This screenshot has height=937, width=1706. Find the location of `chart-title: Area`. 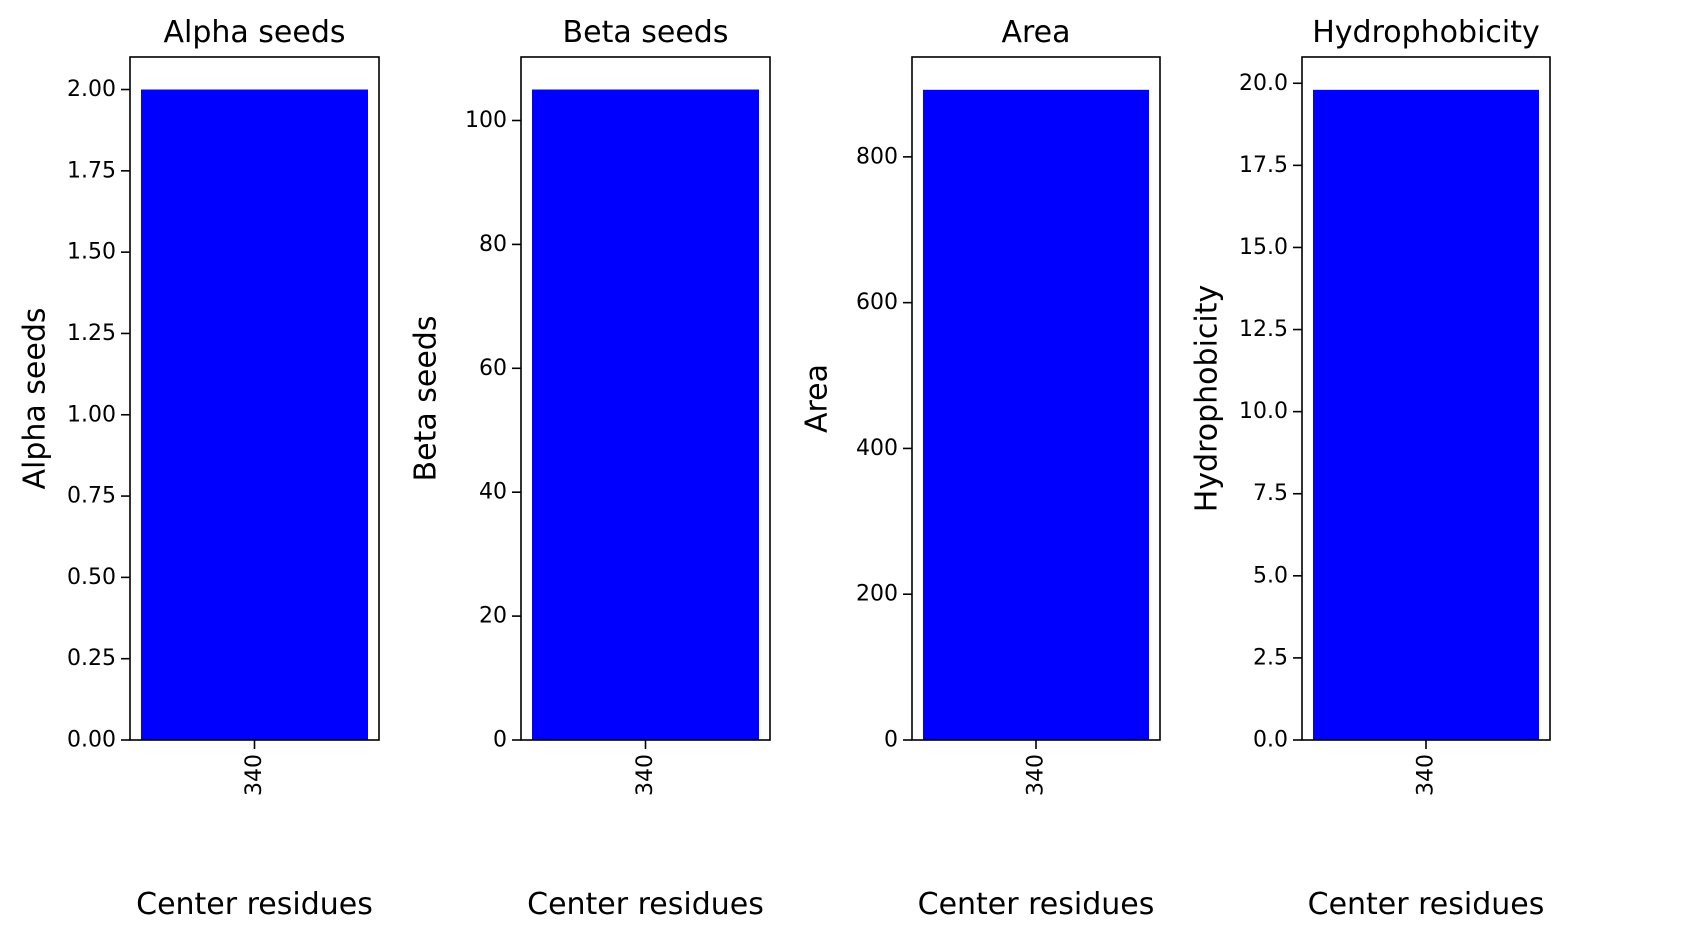

chart-title: Area is located at coordinates (1035, 32).